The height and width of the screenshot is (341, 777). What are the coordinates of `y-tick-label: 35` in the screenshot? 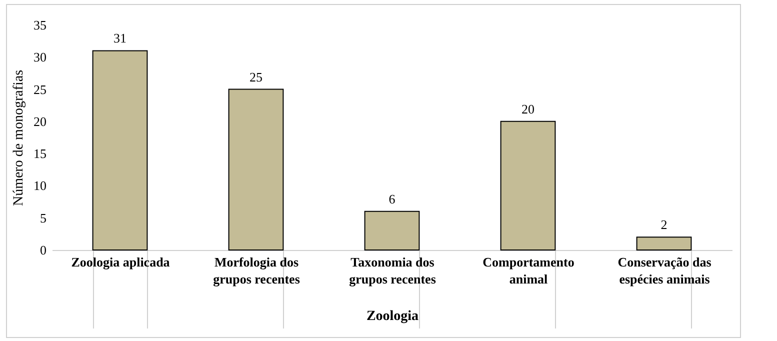 It's located at (40, 25).